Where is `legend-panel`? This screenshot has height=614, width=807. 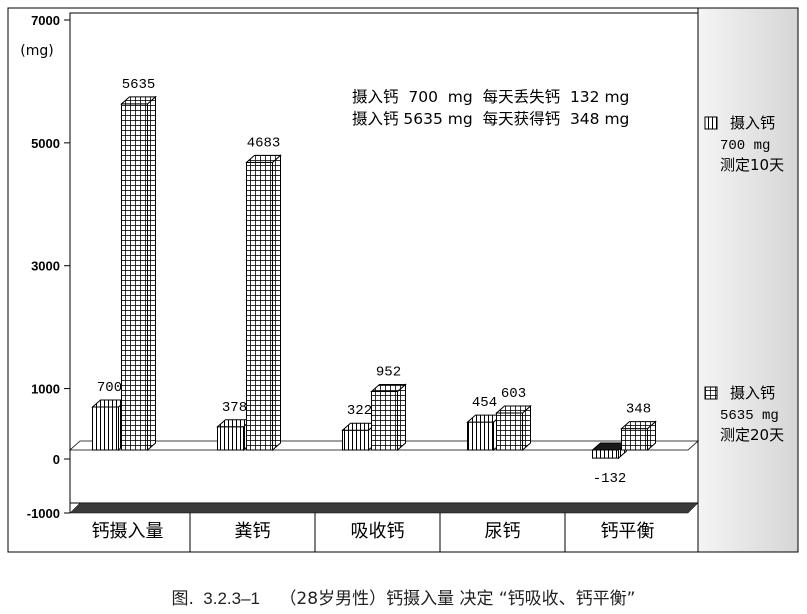
legend-panel is located at coordinates (748, 280).